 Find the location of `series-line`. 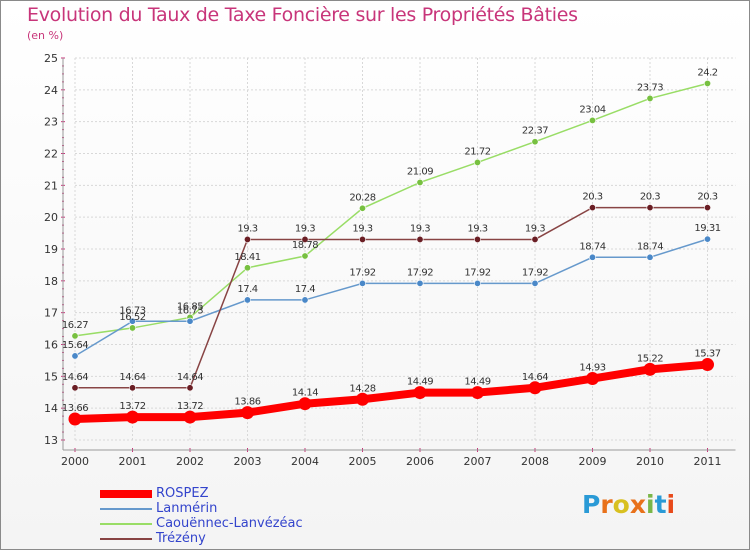

series-line is located at coordinates (391, 391).